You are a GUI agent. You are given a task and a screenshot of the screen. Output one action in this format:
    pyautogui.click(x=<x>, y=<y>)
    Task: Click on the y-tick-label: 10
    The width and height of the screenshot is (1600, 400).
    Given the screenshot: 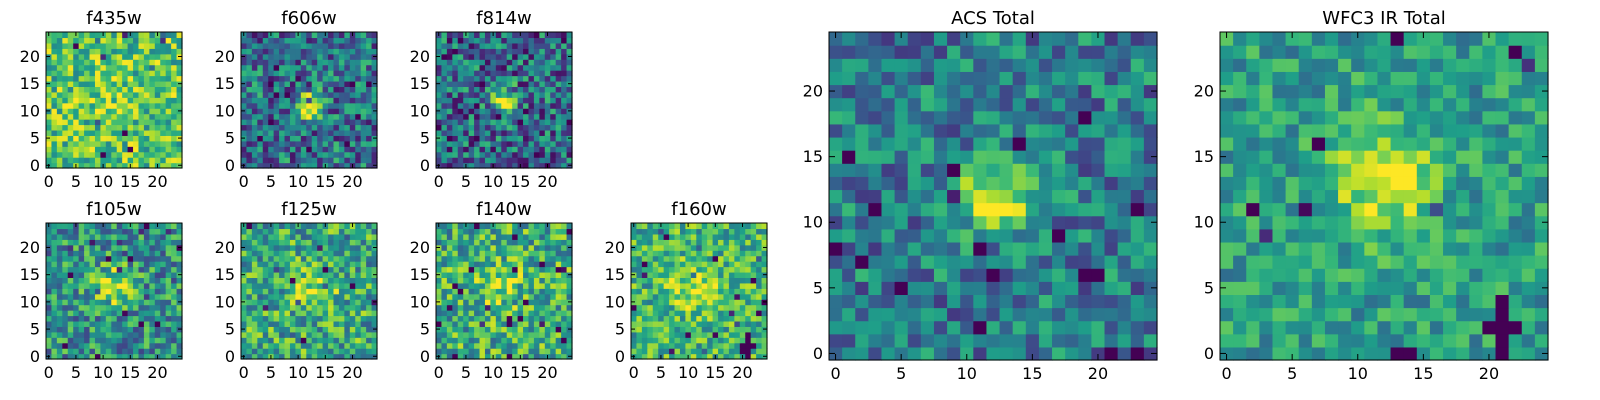 What is the action you would take?
    pyautogui.click(x=420, y=301)
    